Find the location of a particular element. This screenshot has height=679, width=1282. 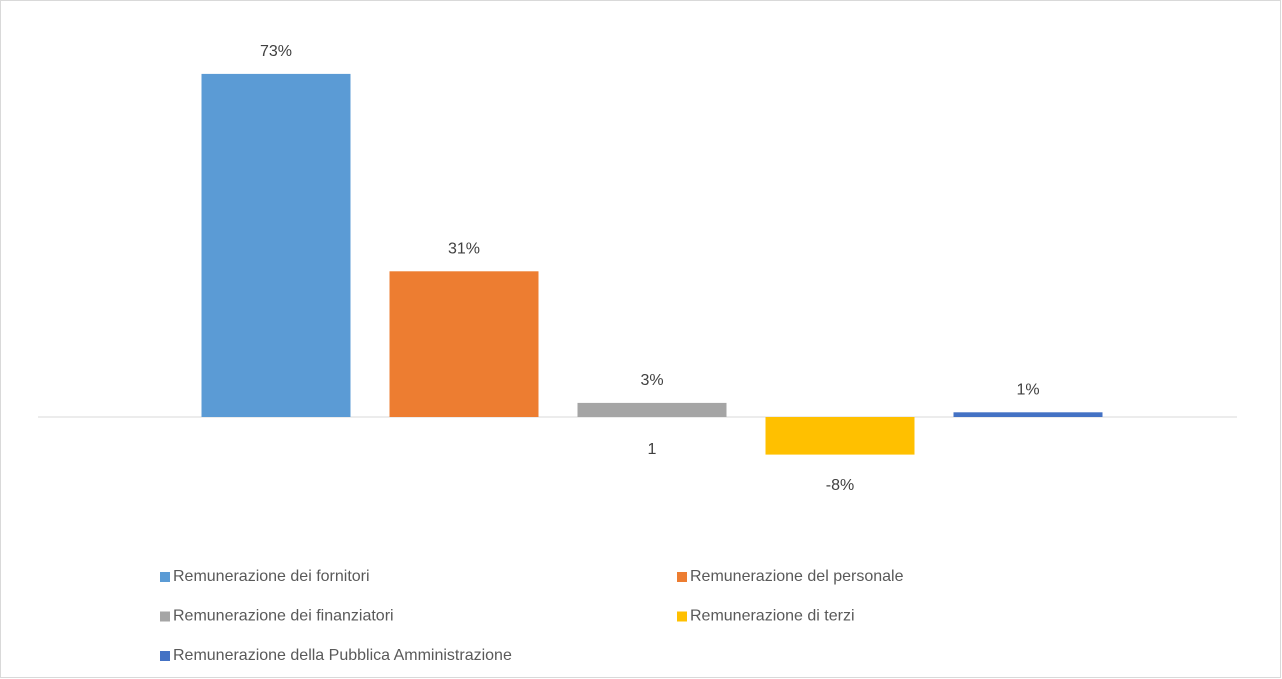

x-tick-label: 1 is located at coordinates (652, 449).